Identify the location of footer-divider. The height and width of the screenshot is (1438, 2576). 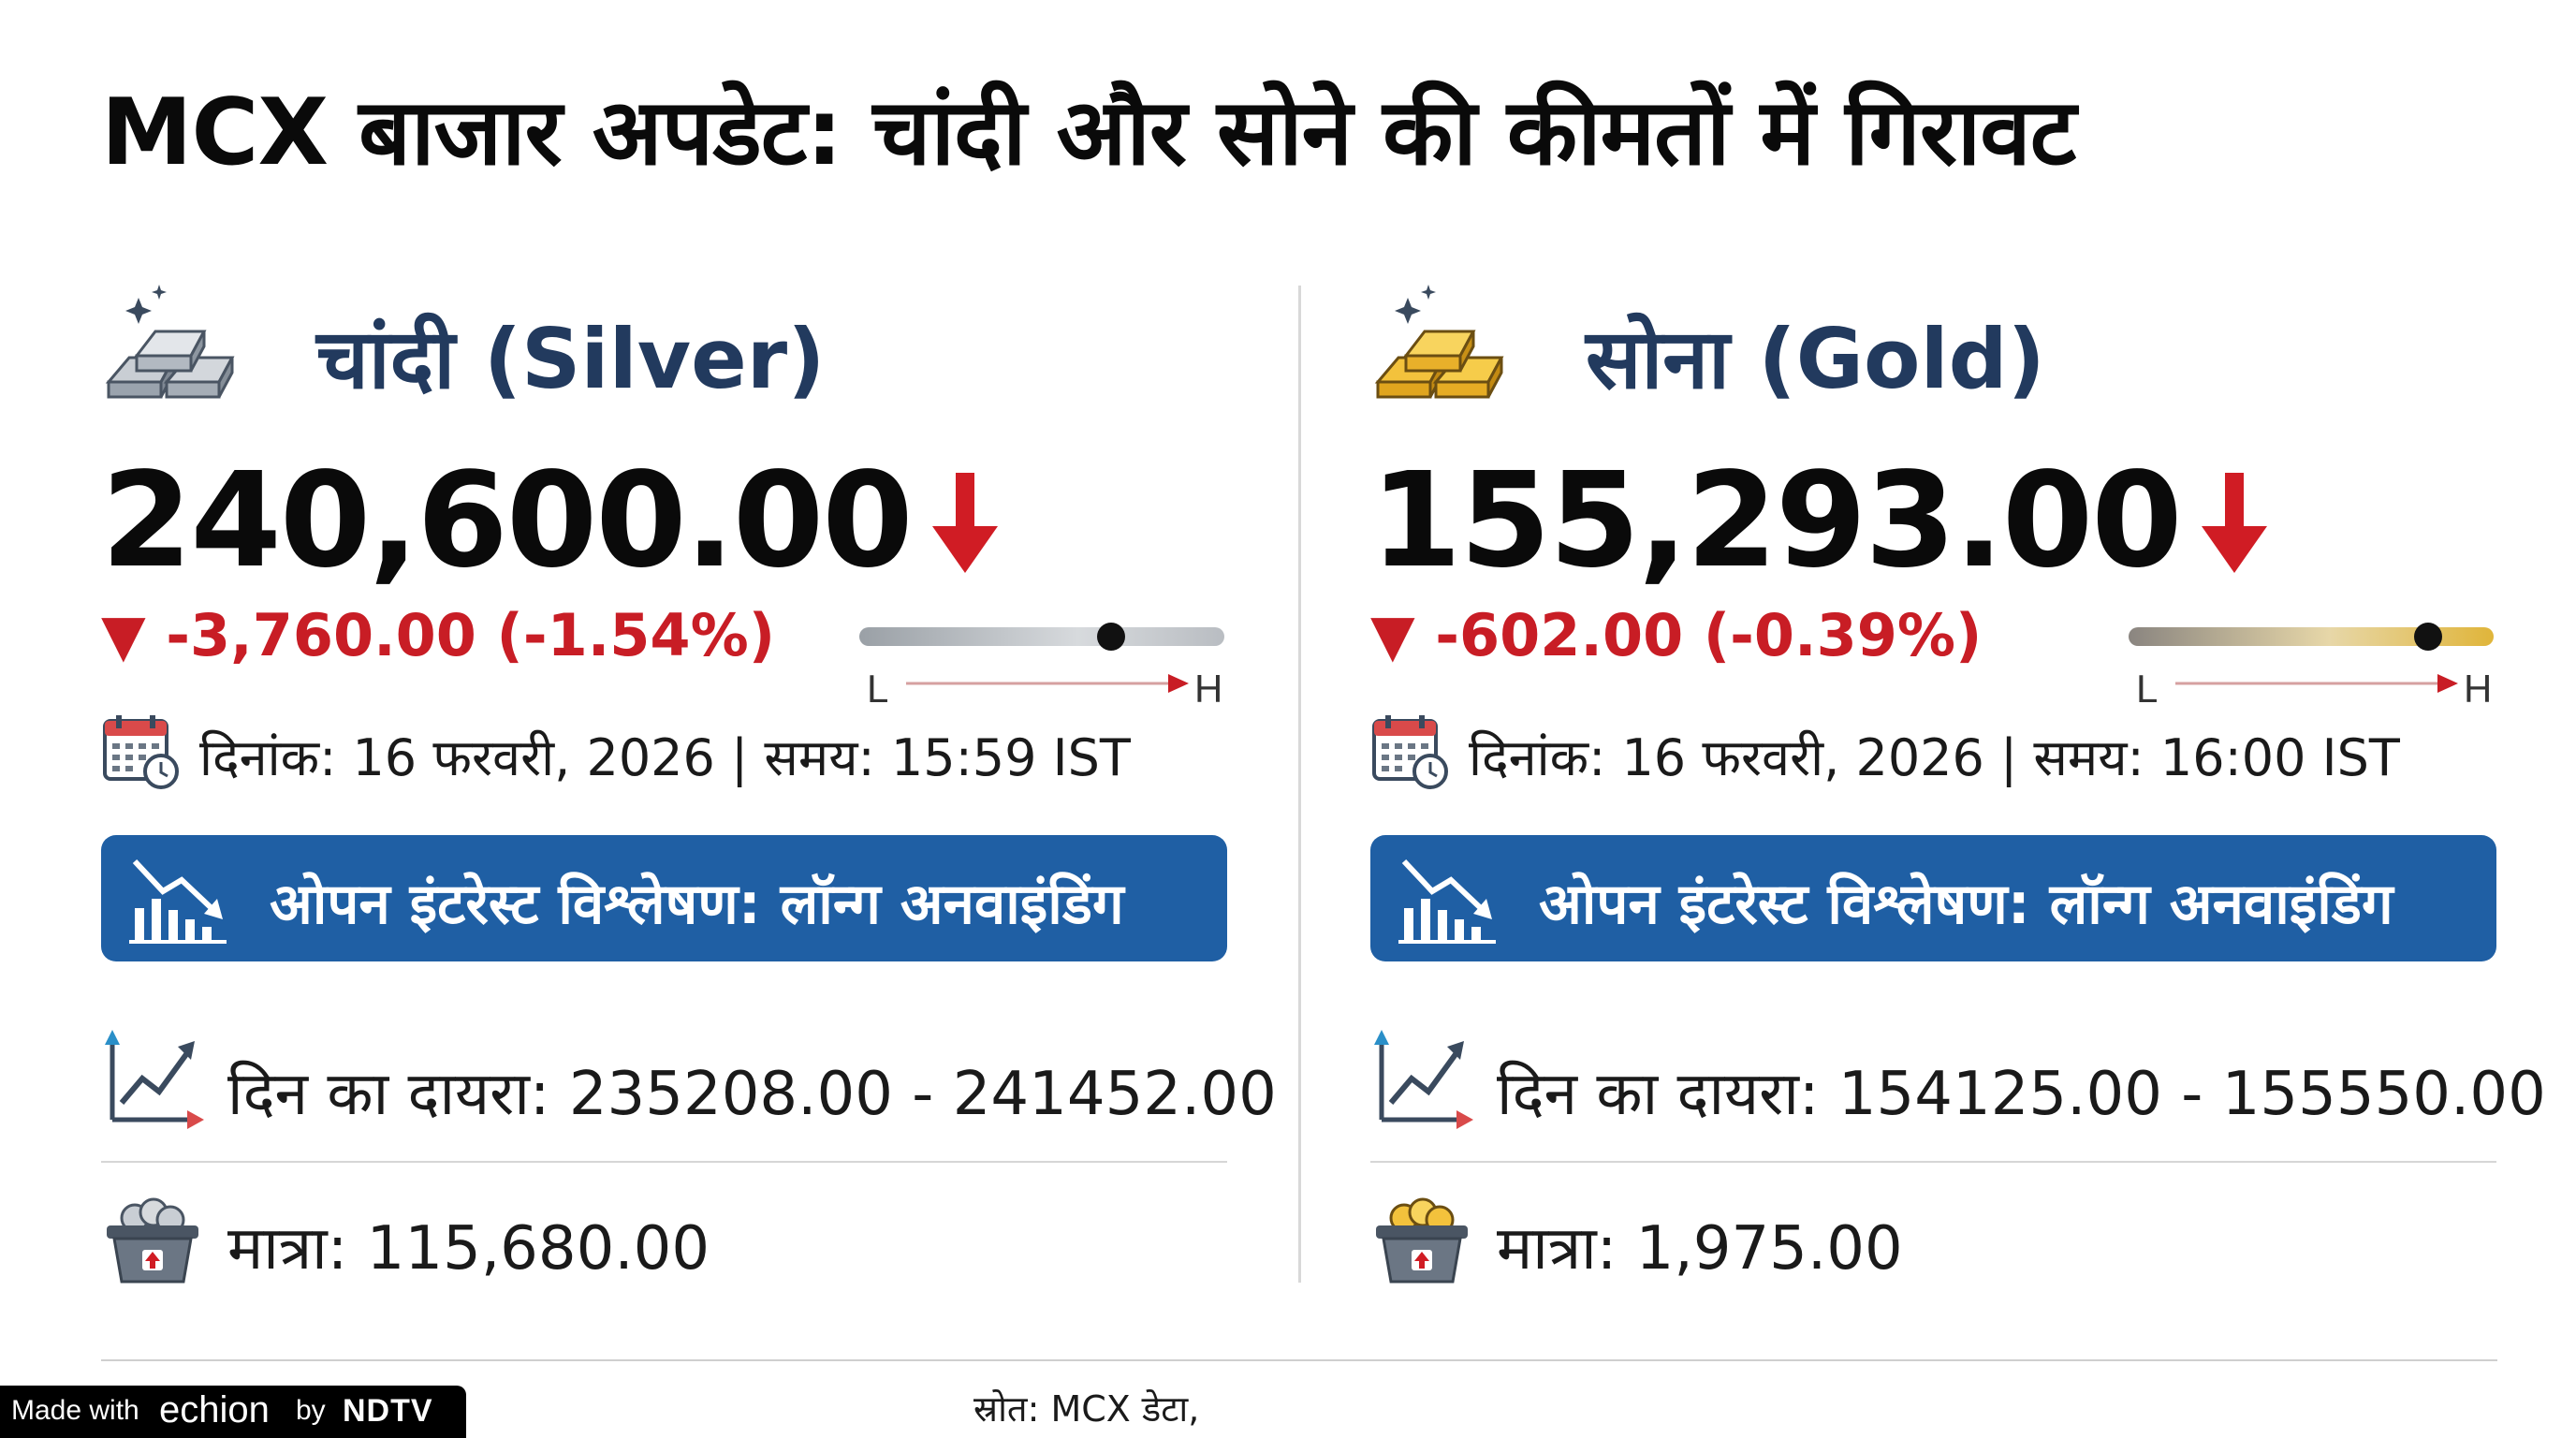
(1299, 1360).